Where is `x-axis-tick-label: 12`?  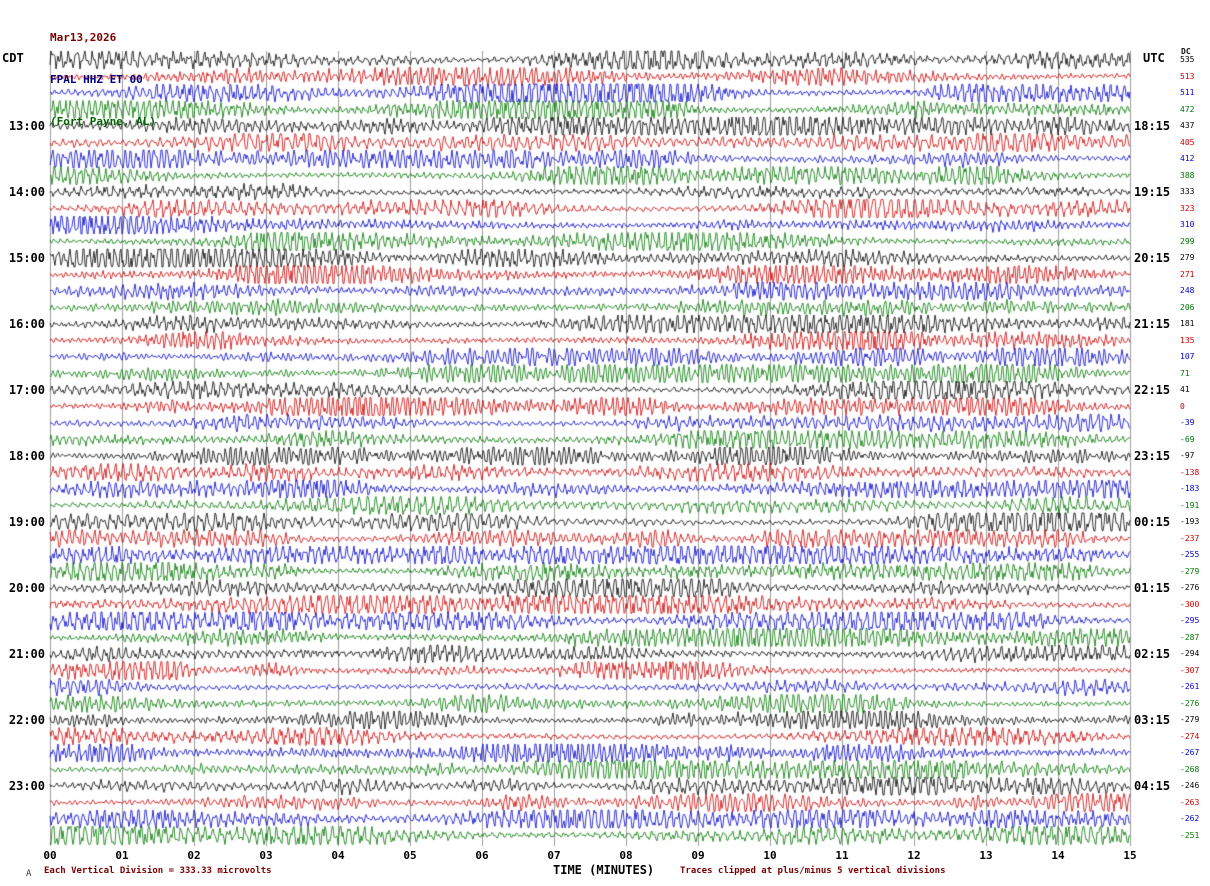
x-axis-tick-label: 12 is located at coordinates (914, 855).